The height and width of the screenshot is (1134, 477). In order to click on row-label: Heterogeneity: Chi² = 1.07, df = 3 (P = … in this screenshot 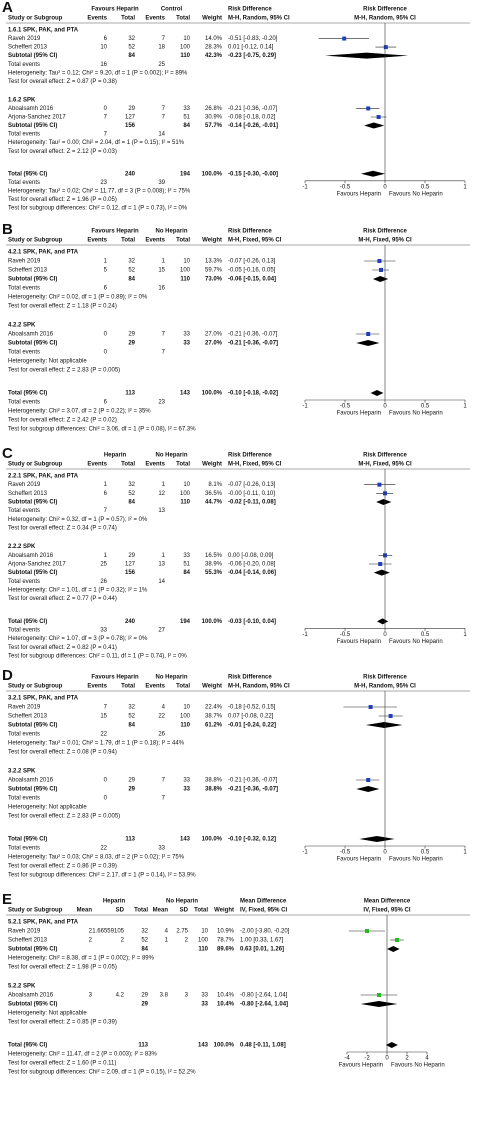, I will do `click(78, 639)`.